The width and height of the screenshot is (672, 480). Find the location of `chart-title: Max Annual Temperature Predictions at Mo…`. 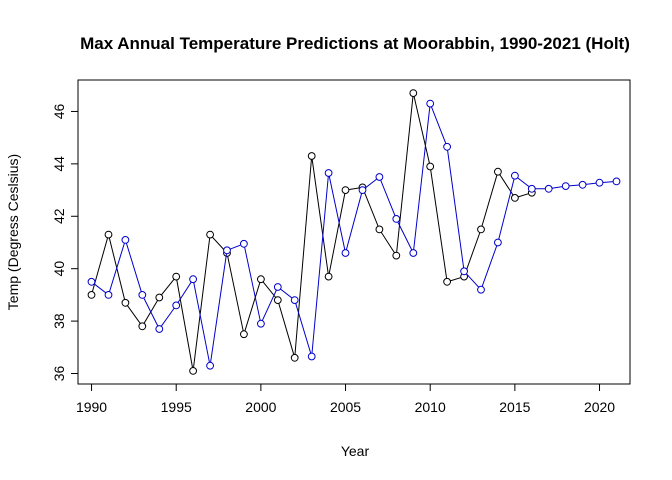

chart-title: Max Annual Temperature Predictions at Mo… is located at coordinates (355, 43).